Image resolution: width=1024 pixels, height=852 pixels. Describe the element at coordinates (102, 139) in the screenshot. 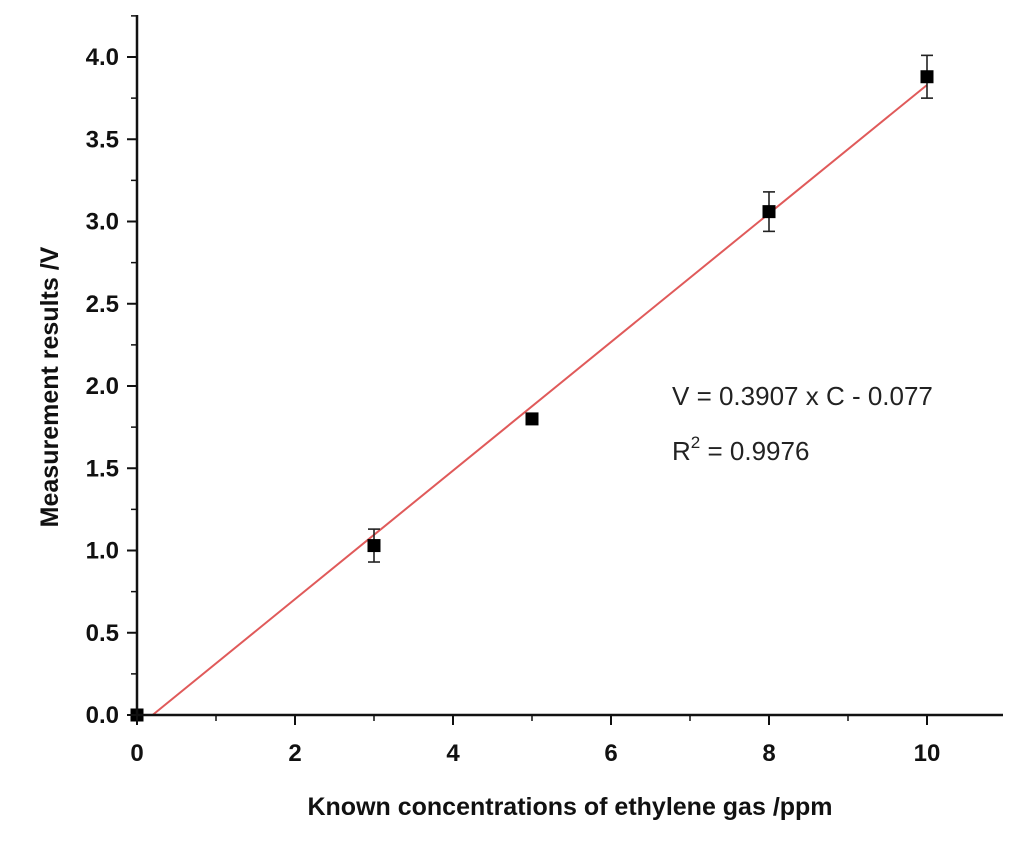

I see `y-tick-label: 3.5` at that location.